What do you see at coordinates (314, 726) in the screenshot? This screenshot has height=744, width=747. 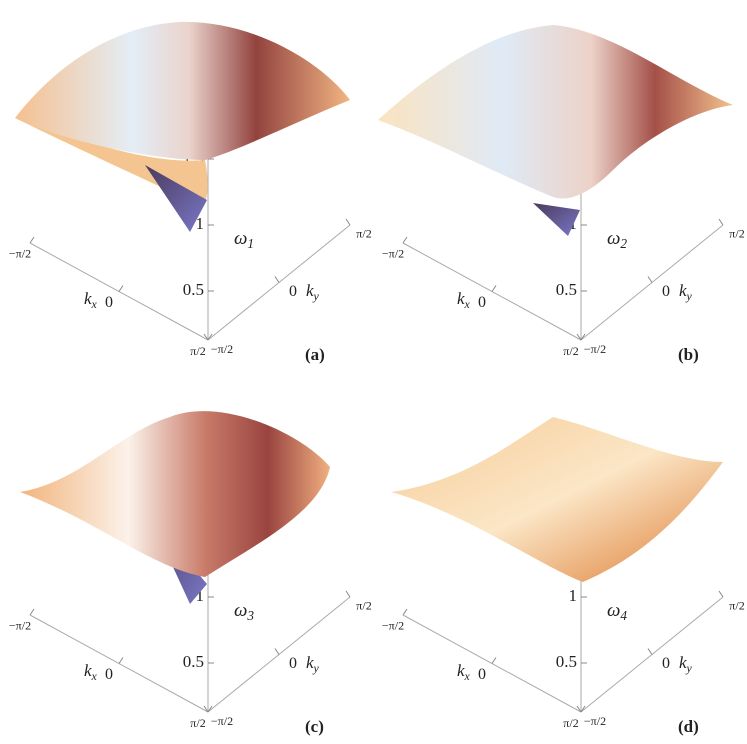 I see `panel-label: (c)` at bounding box center [314, 726].